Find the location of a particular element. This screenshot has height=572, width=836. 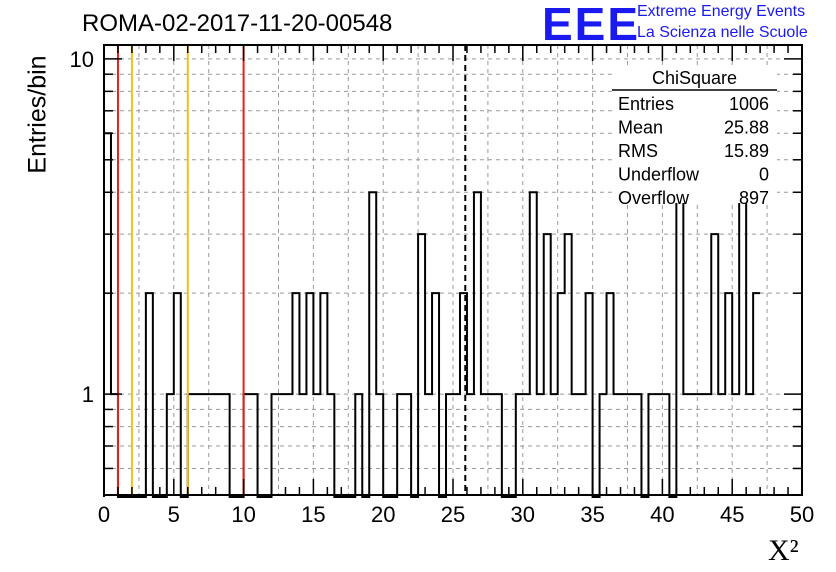

x-tick-label: 45 is located at coordinates (732, 514).